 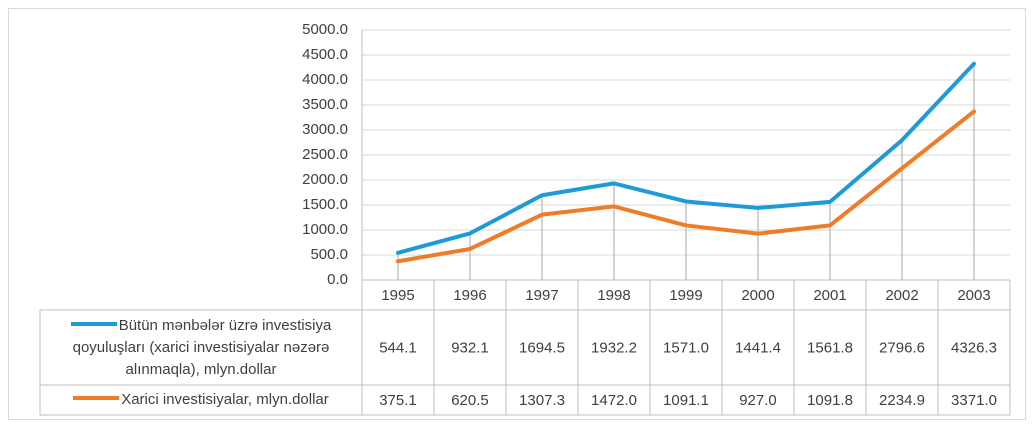 I want to click on y-tick-label: 3000.0, so click(x=325, y=129).